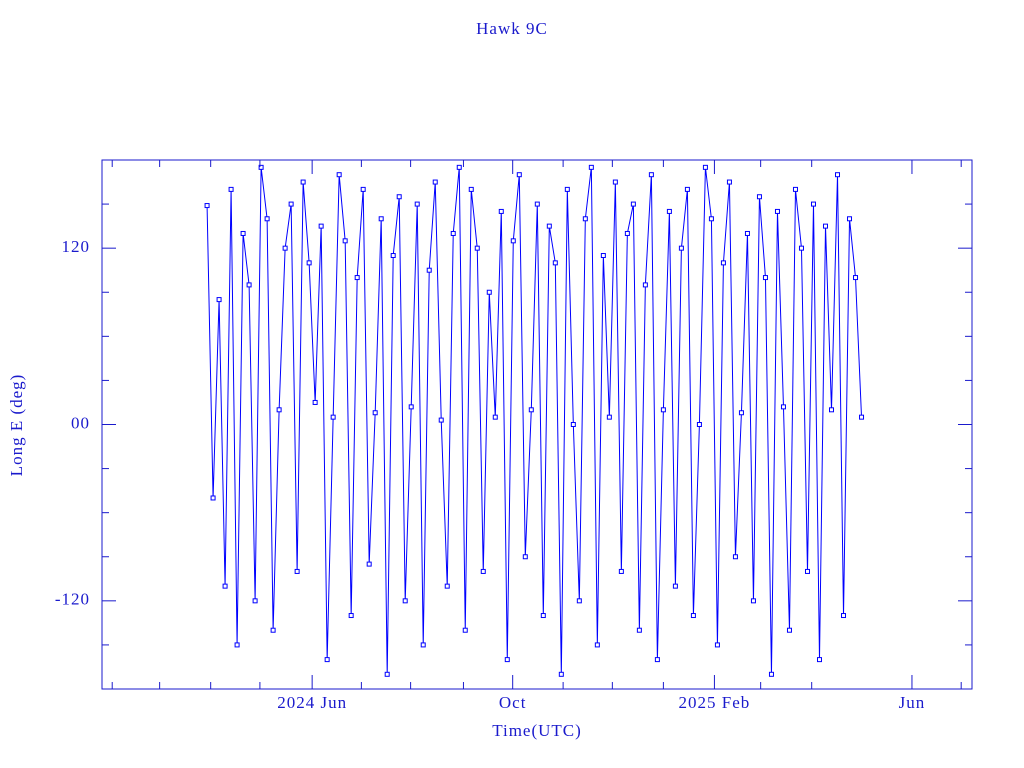 The image size is (1024, 768). I want to click on x-tick-label: Jun, so click(912, 702).